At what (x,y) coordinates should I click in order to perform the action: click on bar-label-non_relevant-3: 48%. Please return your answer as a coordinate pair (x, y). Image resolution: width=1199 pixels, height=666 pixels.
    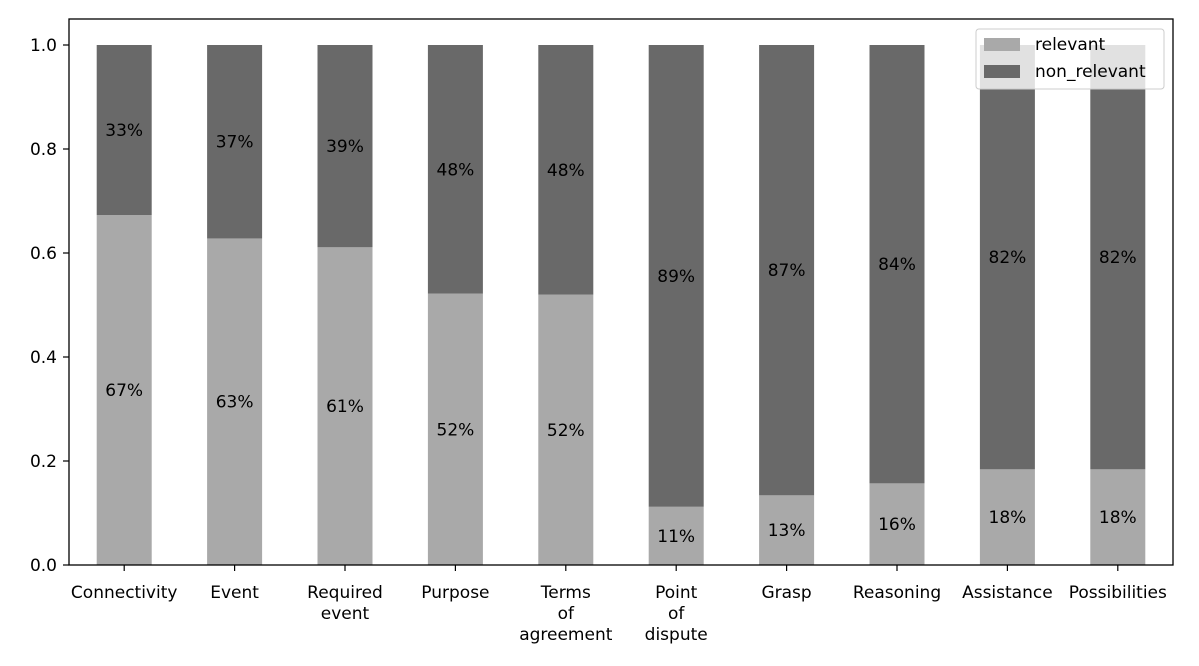
    Looking at the image, I should click on (456, 170).